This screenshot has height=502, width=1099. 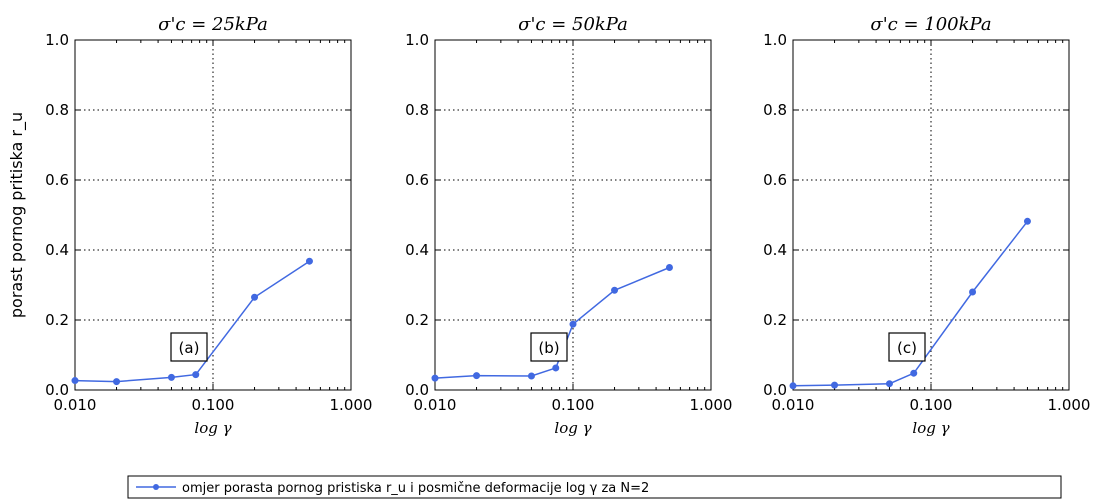 I want to click on legend-box, so click(x=594, y=487).